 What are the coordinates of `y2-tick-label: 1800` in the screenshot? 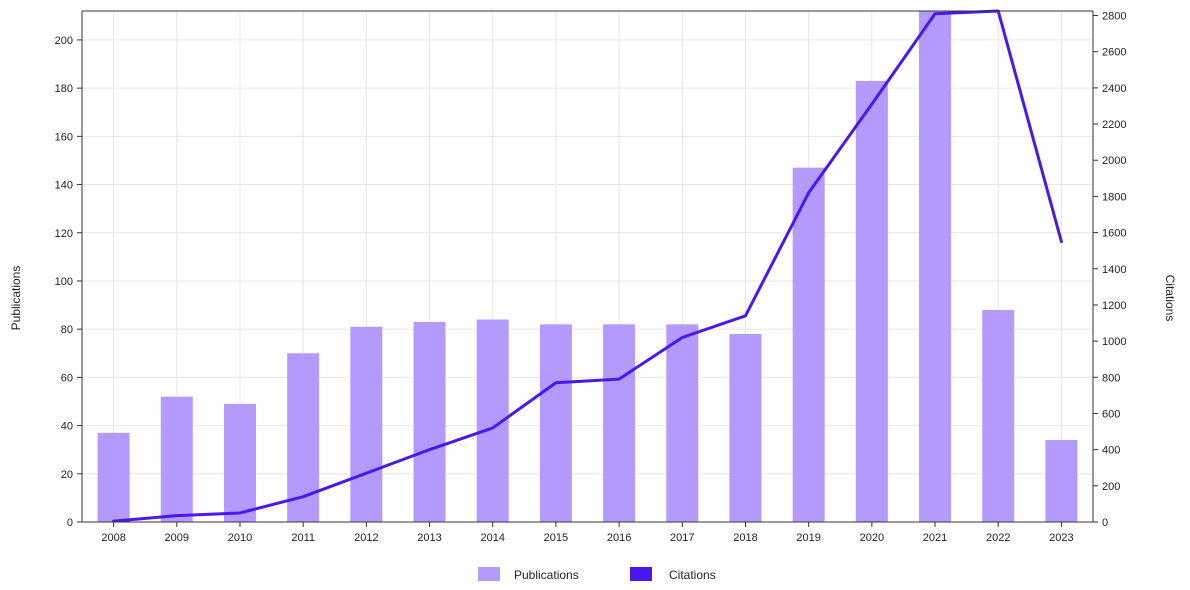 It's located at (1114, 197).